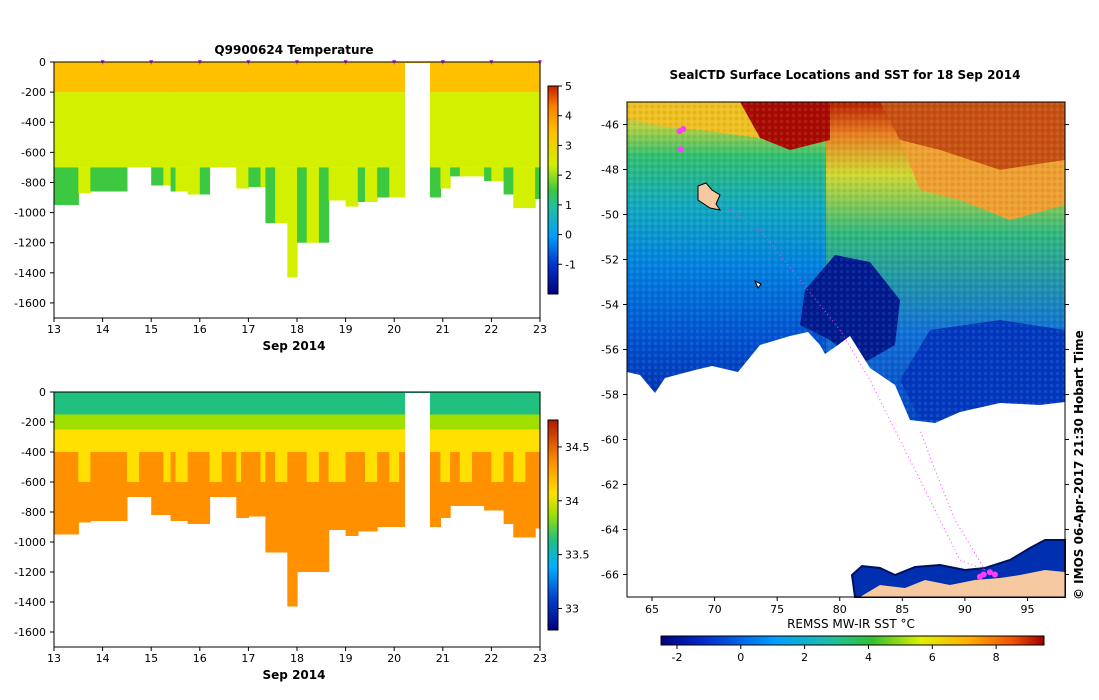 The height and width of the screenshot is (700, 1099). What do you see at coordinates (852, 640) in the screenshot?
I see `sst-colorbar` at bounding box center [852, 640].